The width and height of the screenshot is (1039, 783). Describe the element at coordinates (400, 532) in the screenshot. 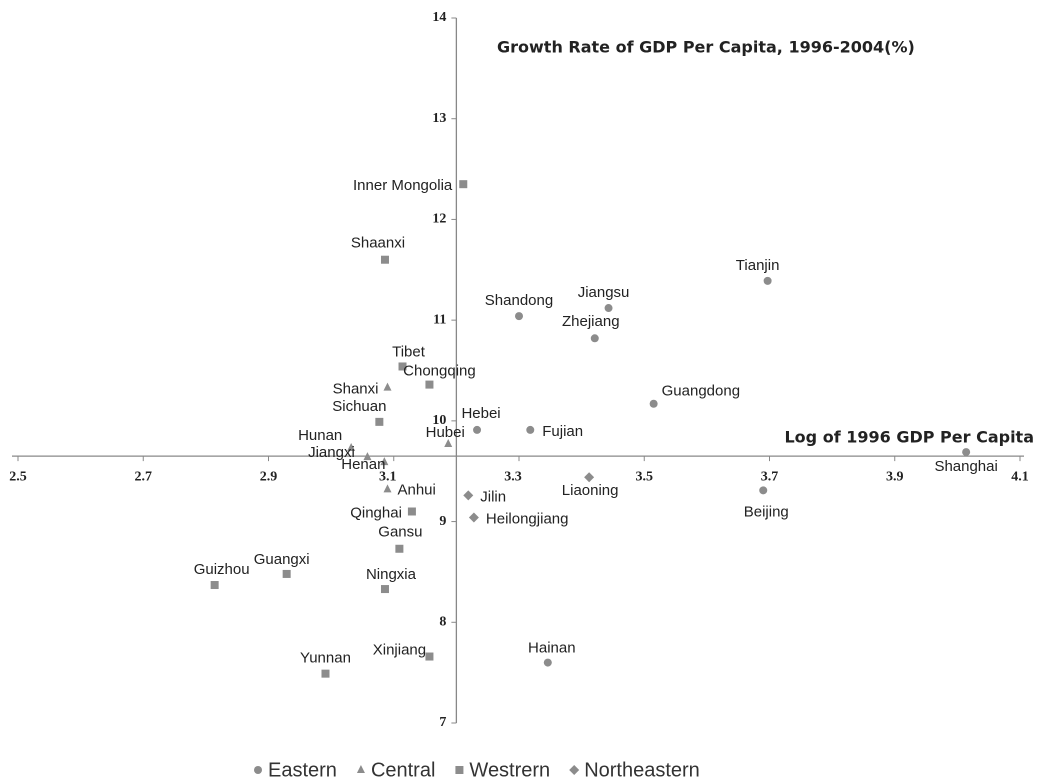

I see `point-label: Gansu` at that location.